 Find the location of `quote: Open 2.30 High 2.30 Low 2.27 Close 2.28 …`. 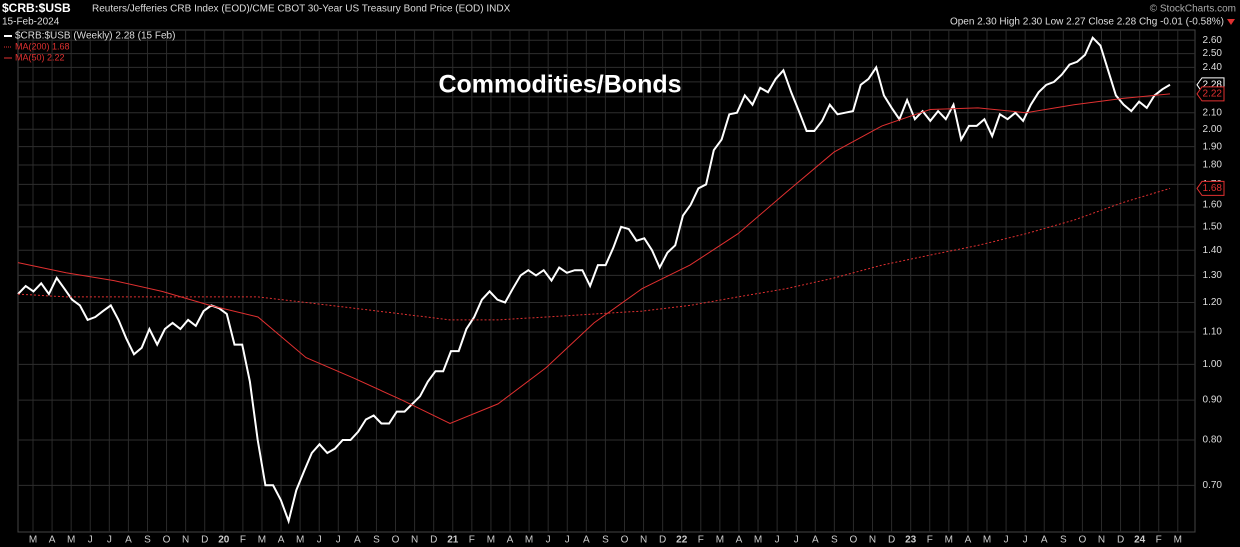

quote: Open 2.30 High 2.30 Low 2.27 Close 2.28 … is located at coordinates (1087, 22).